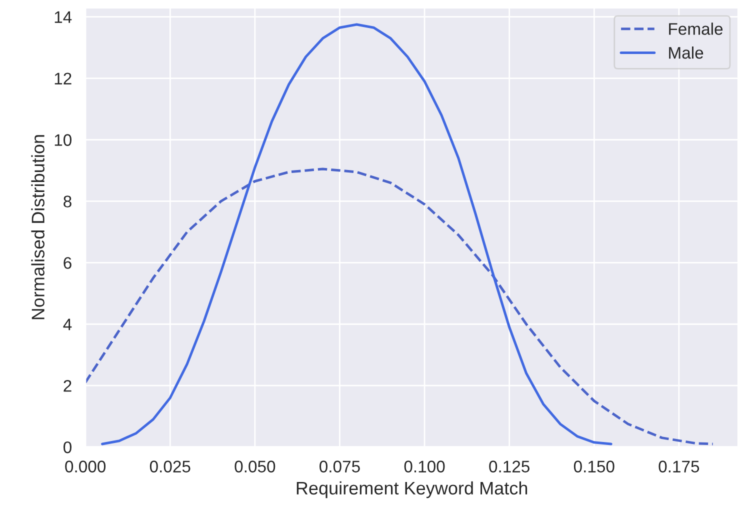 The width and height of the screenshot is (742, 508). I want to click on x-tick-label: 0.000, so click(85, 466).